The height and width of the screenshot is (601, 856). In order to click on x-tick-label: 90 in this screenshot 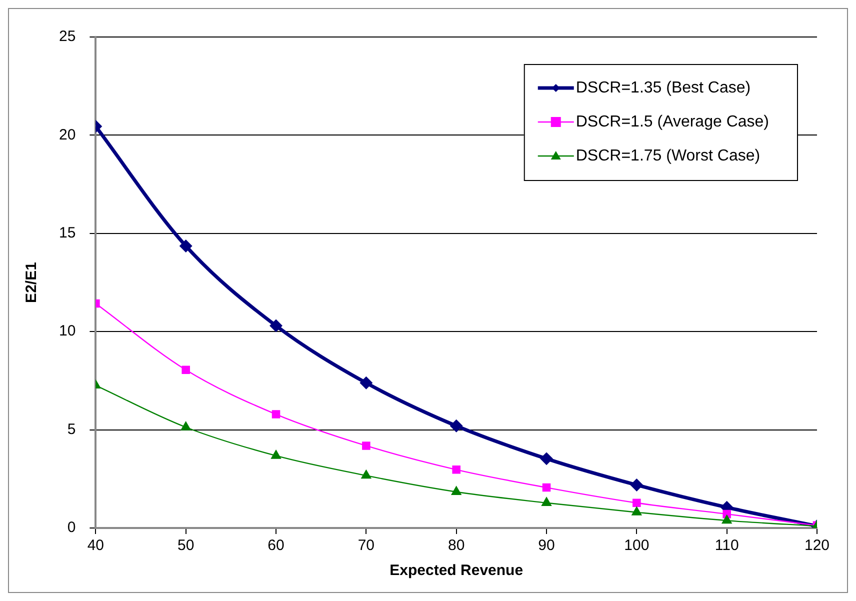, I will do `click(546, 545)`.